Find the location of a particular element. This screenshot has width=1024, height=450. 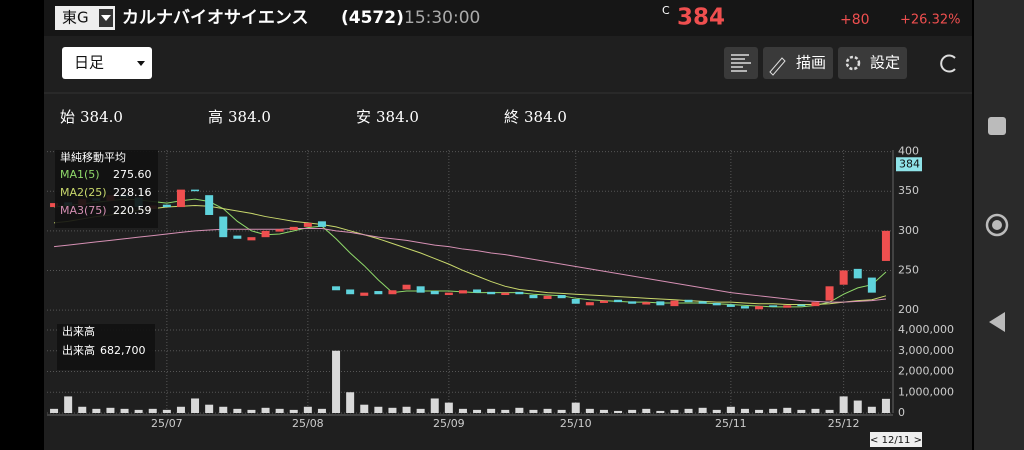

y-tick-label: 400 is located at coordinates (908, 151).